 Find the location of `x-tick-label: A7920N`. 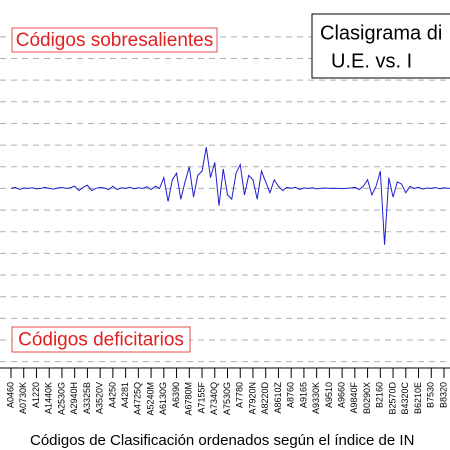

x-tick-label: A7920N is located at coordinates (252, 398).